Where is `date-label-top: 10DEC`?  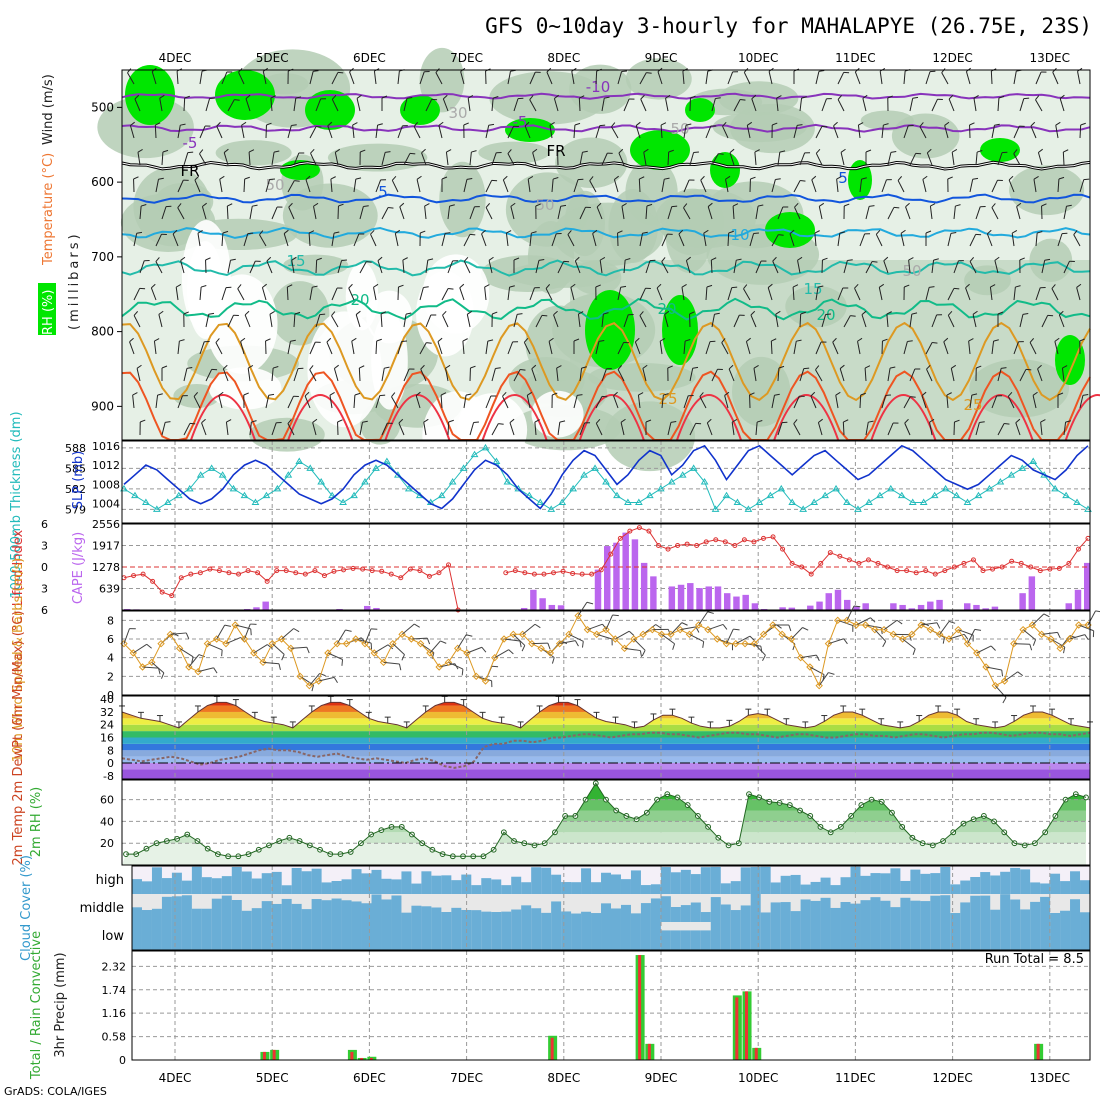
date-label-top: 10DEC is located at coordinates (758, 58).